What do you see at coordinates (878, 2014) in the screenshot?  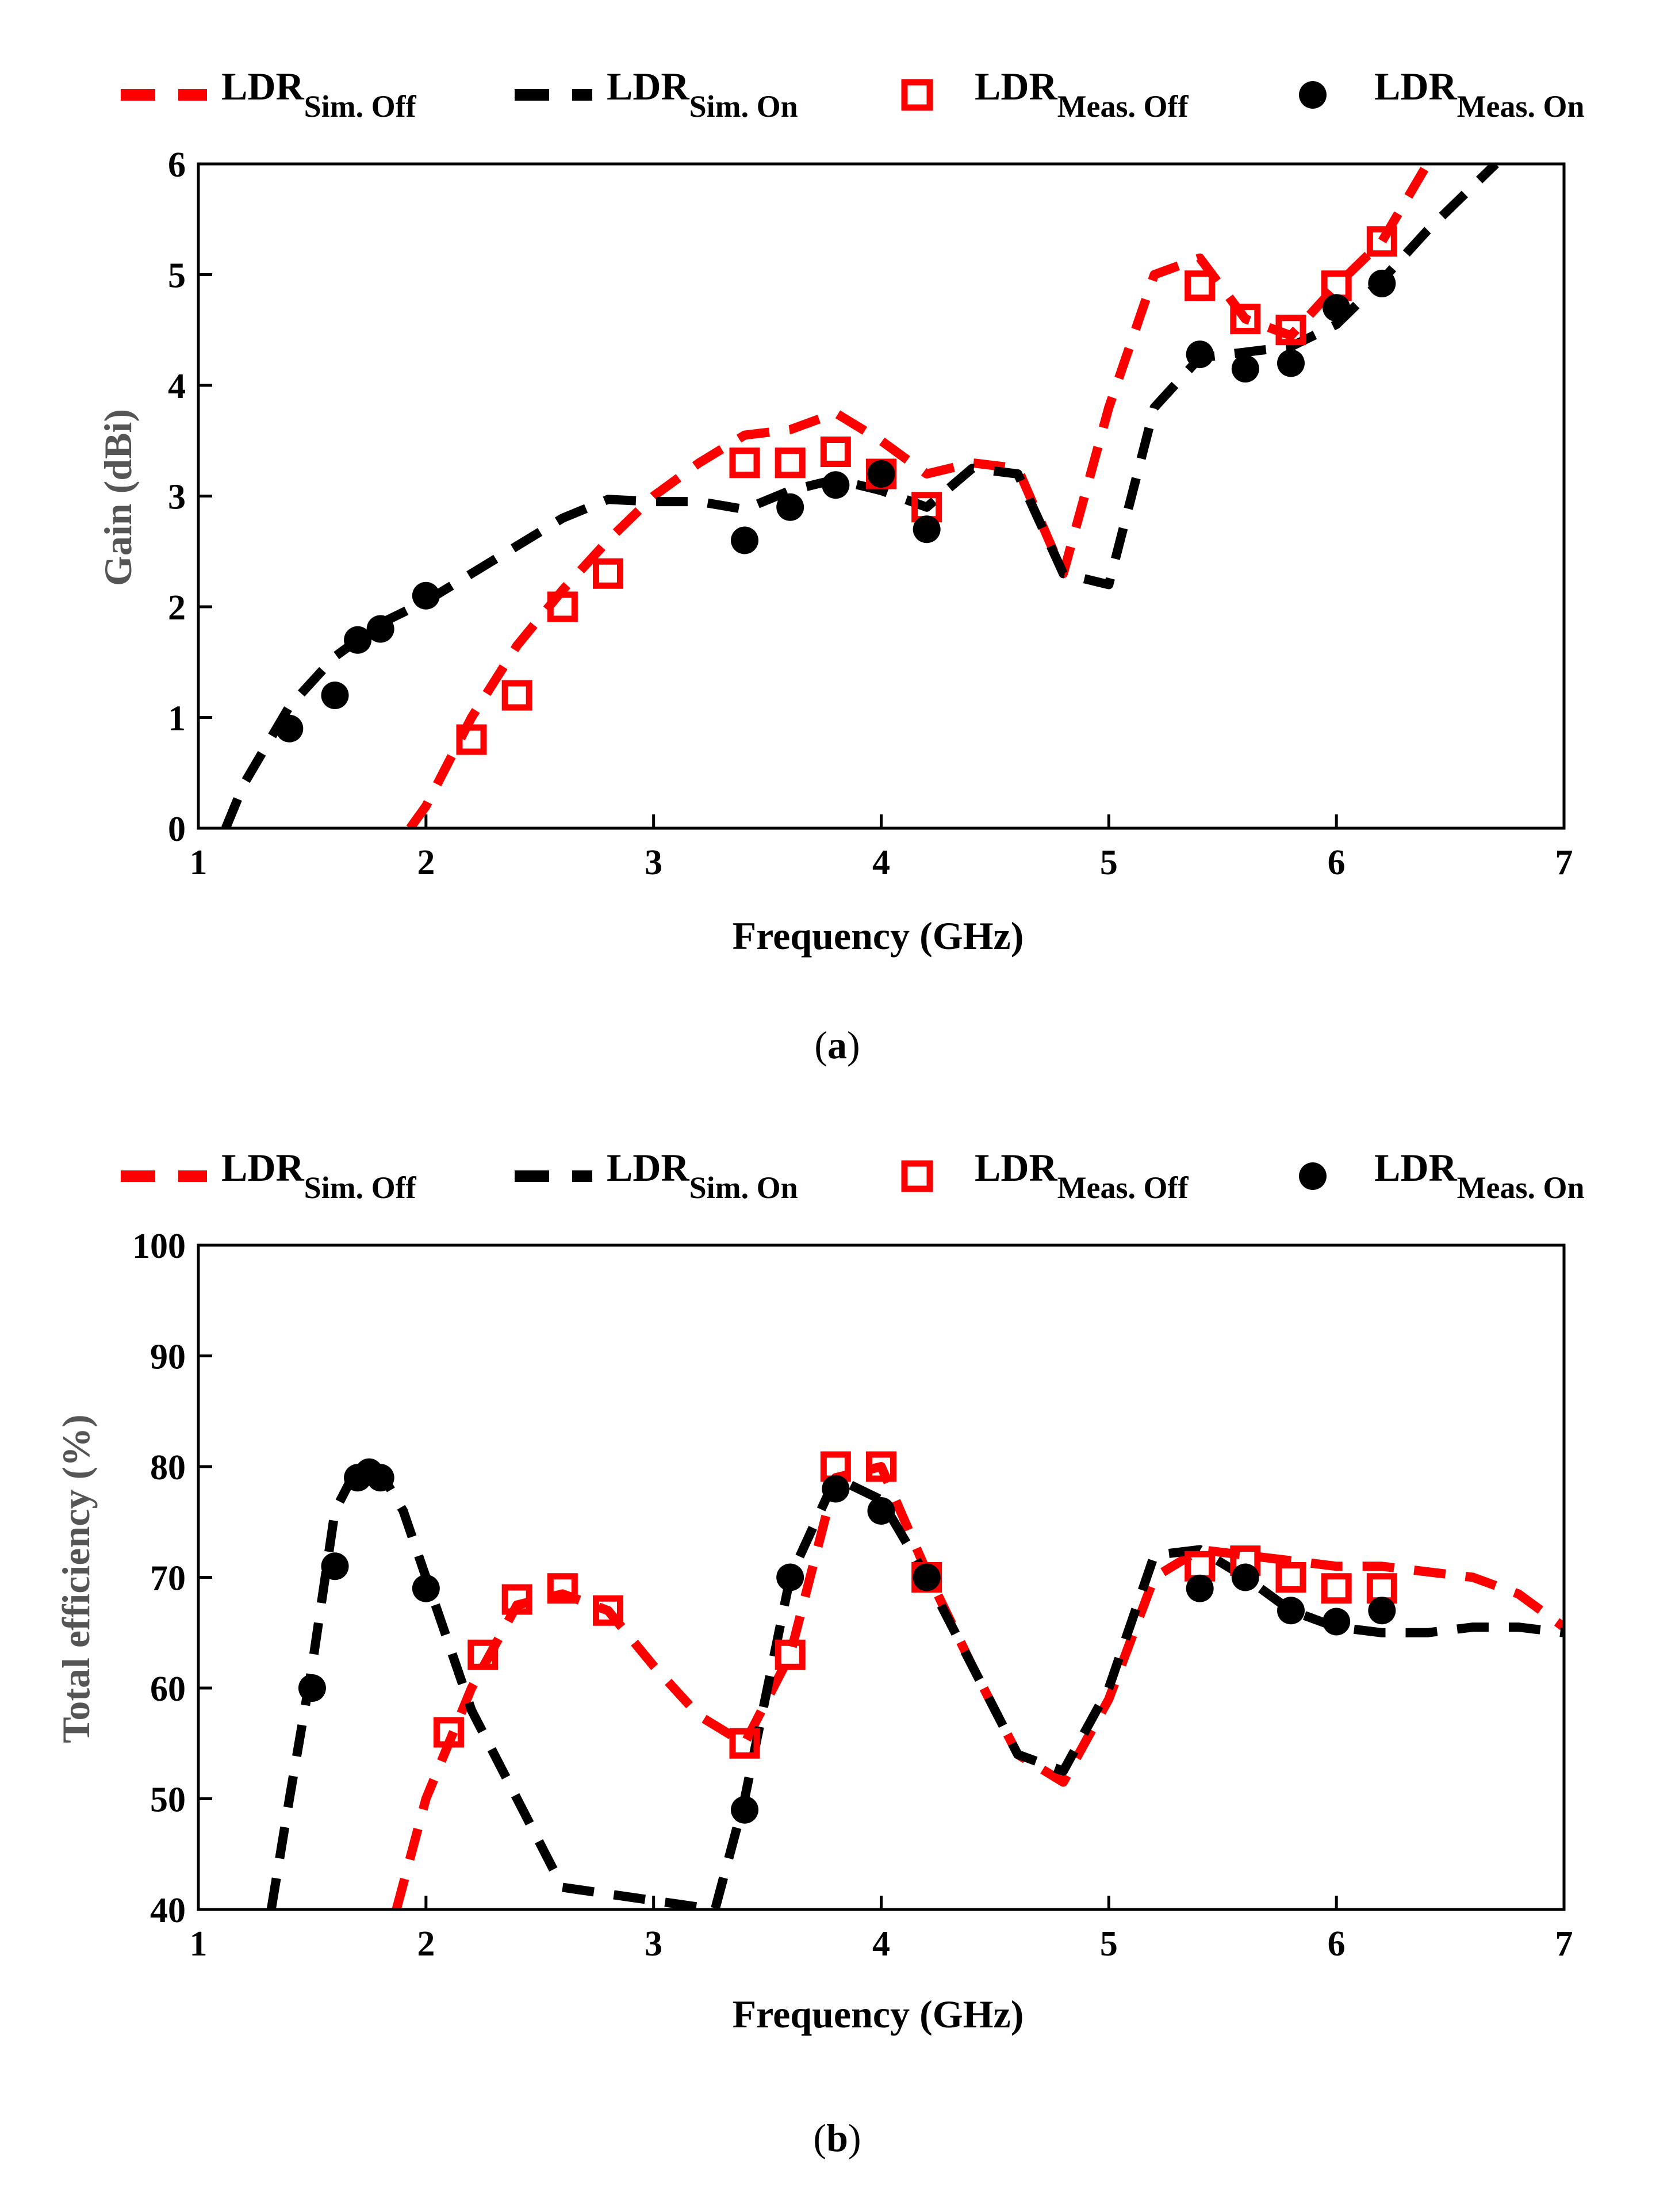 I see `panel-b-x-axis-label: Frequency (GHz)` at bounding box center [878, 2014].